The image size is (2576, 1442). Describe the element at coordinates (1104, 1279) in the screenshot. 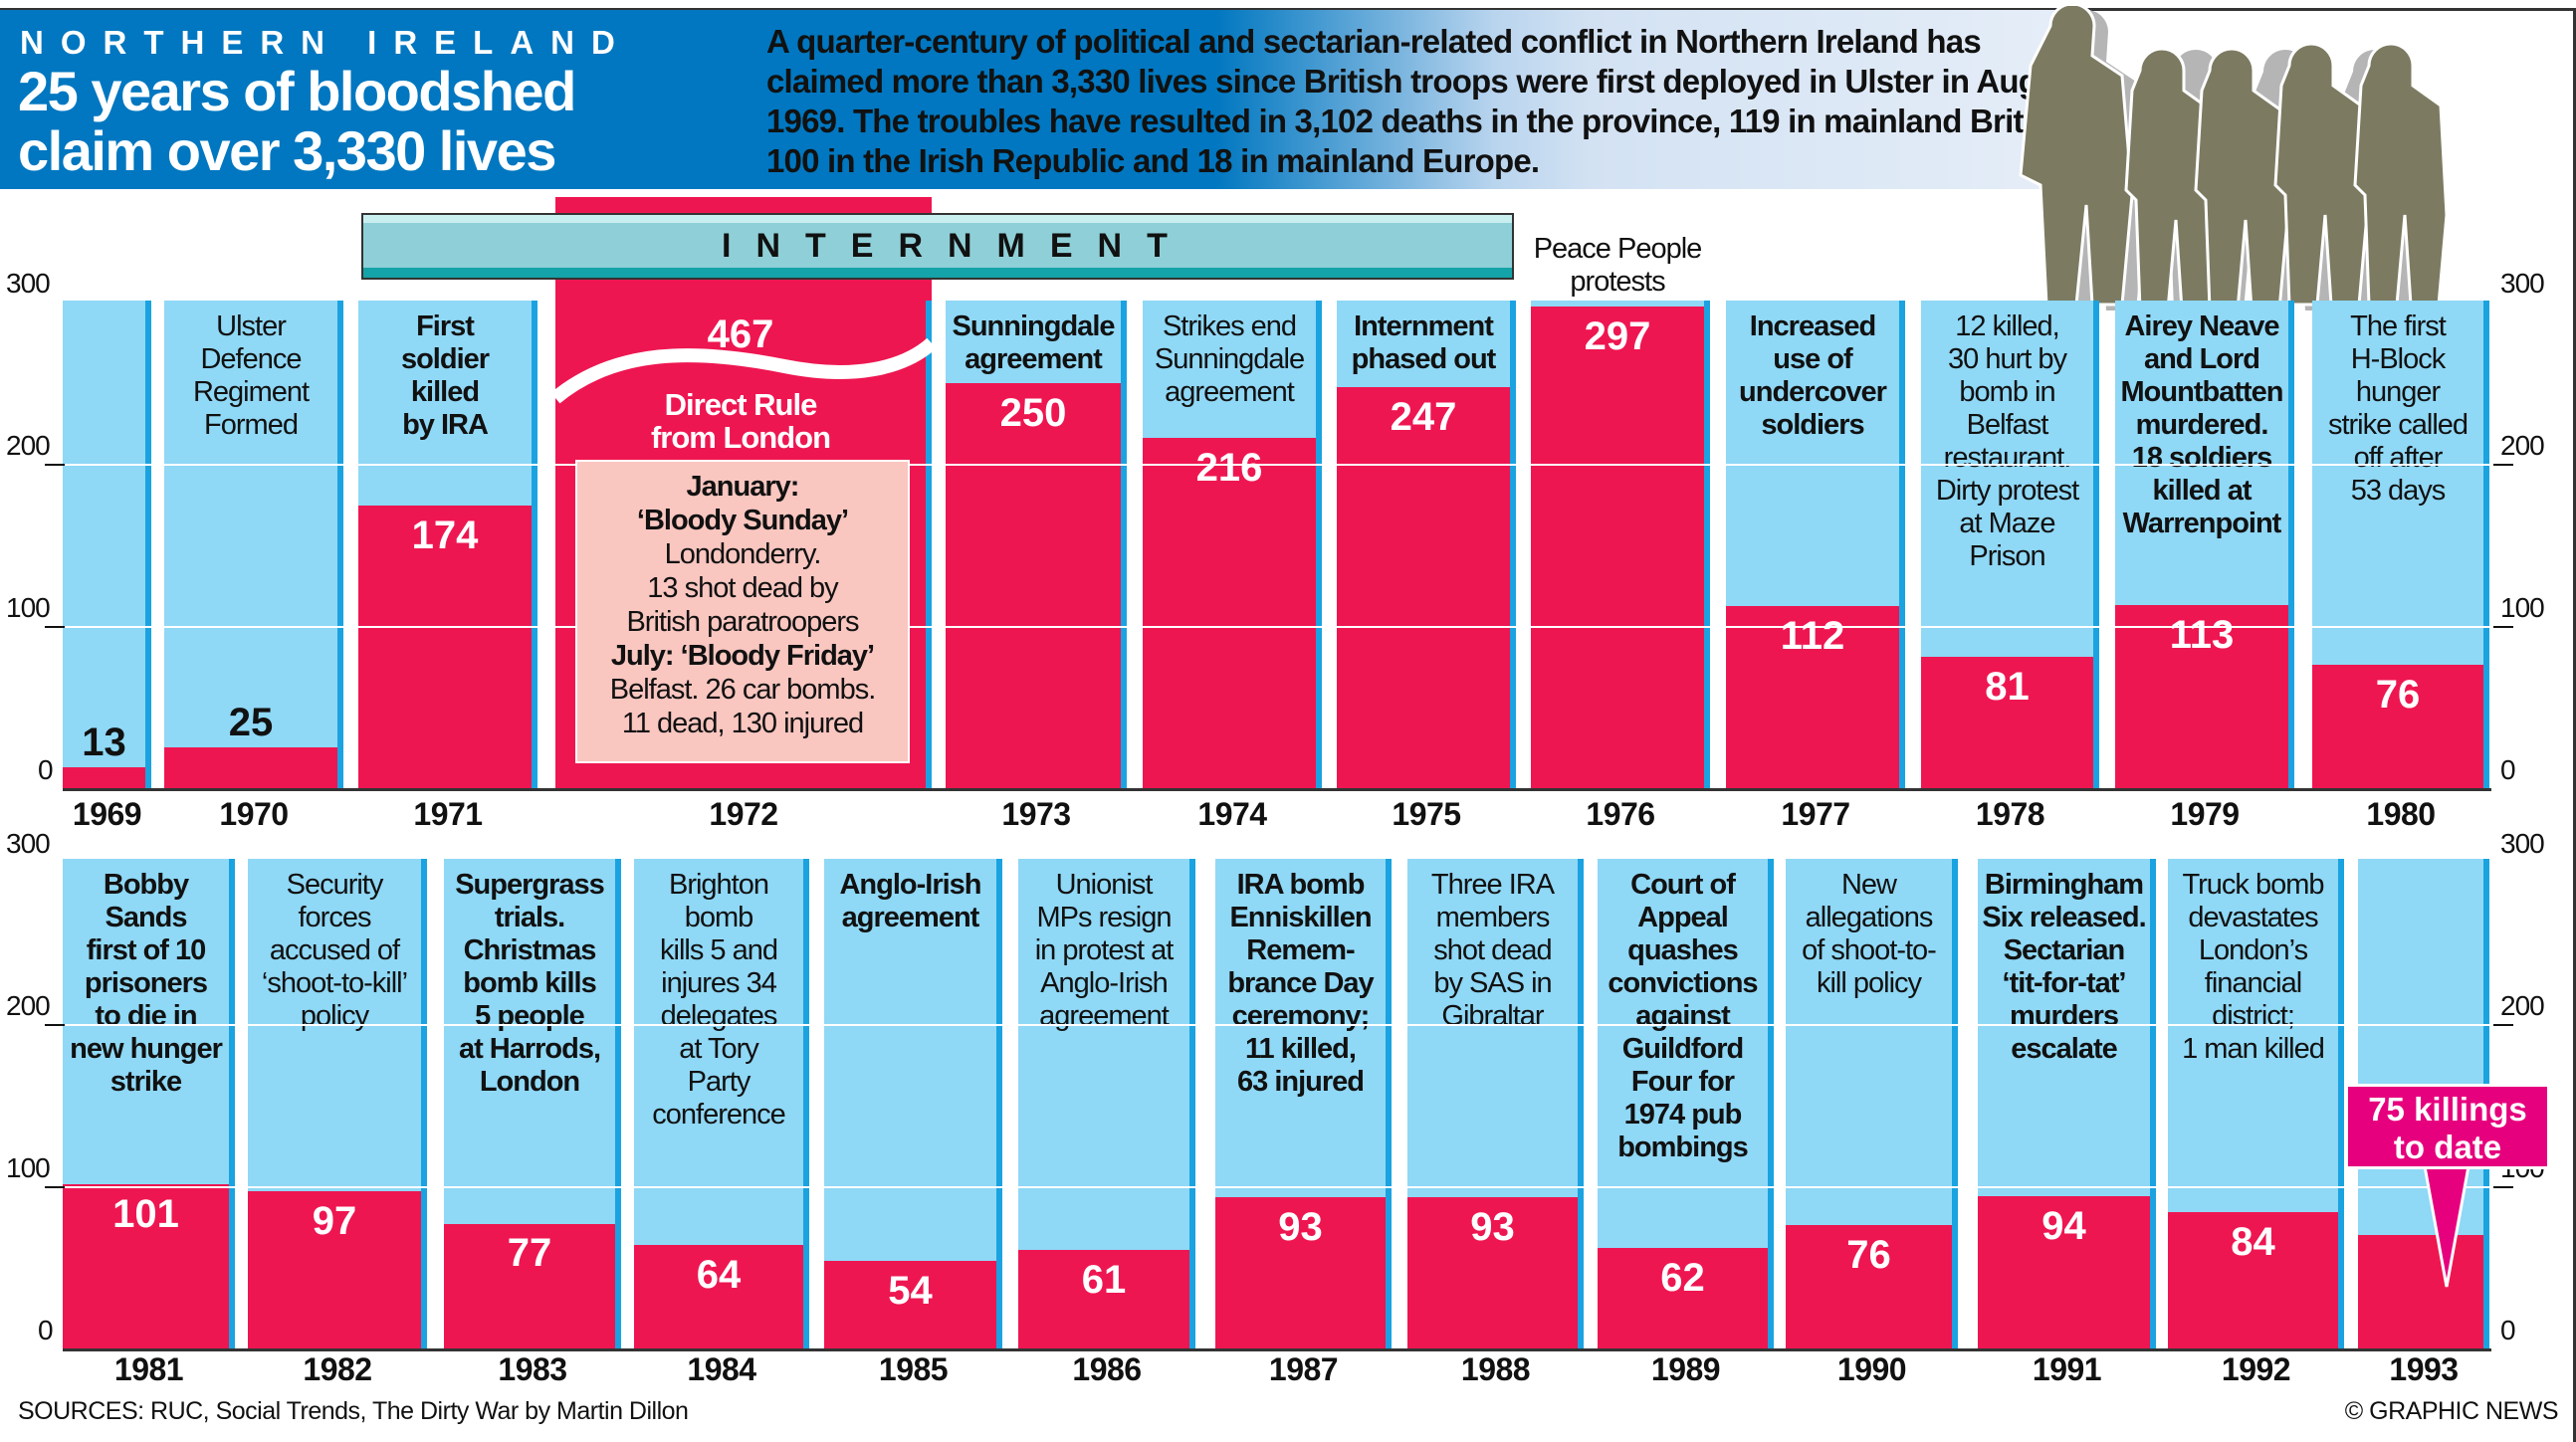

I see `value-label-1986: 61` at that location.